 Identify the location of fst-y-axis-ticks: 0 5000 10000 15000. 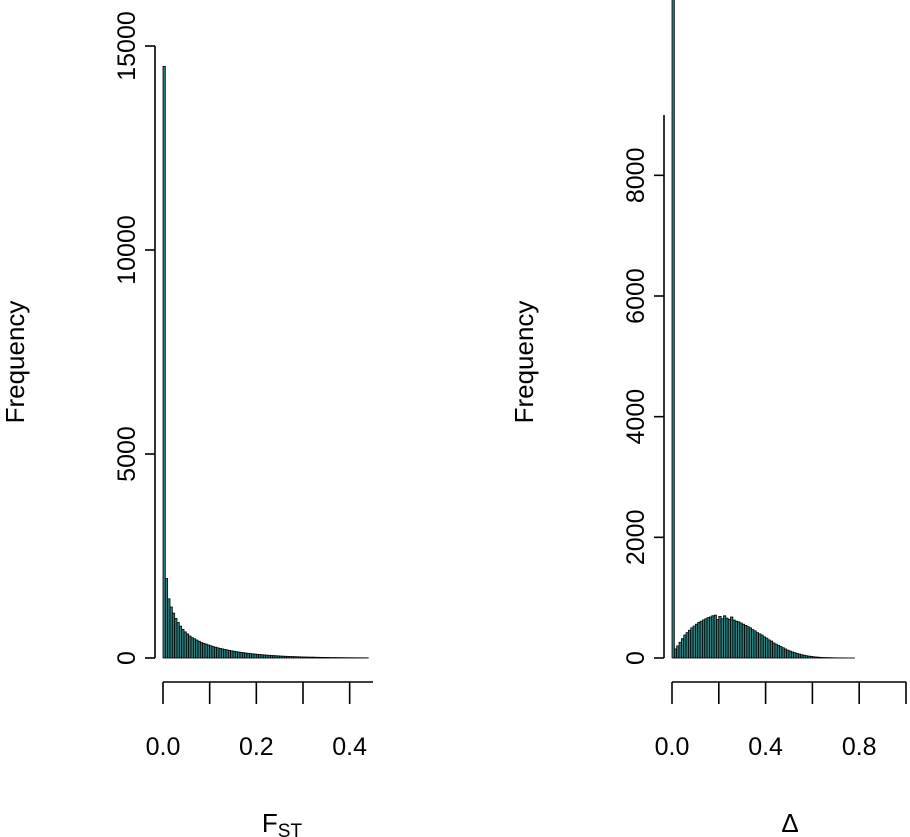
(134, 338).